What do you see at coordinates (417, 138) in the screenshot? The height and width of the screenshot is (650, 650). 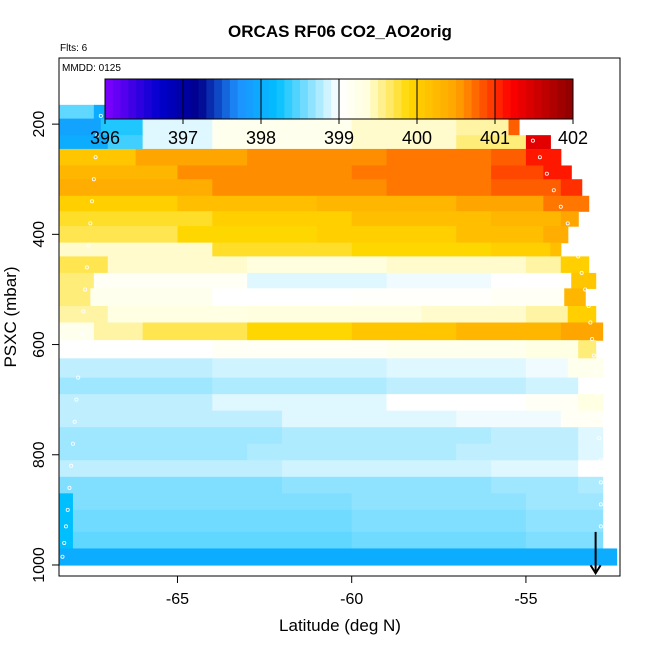 I see `colorbar-tick-label: 400` at bounding box center [417, 138].